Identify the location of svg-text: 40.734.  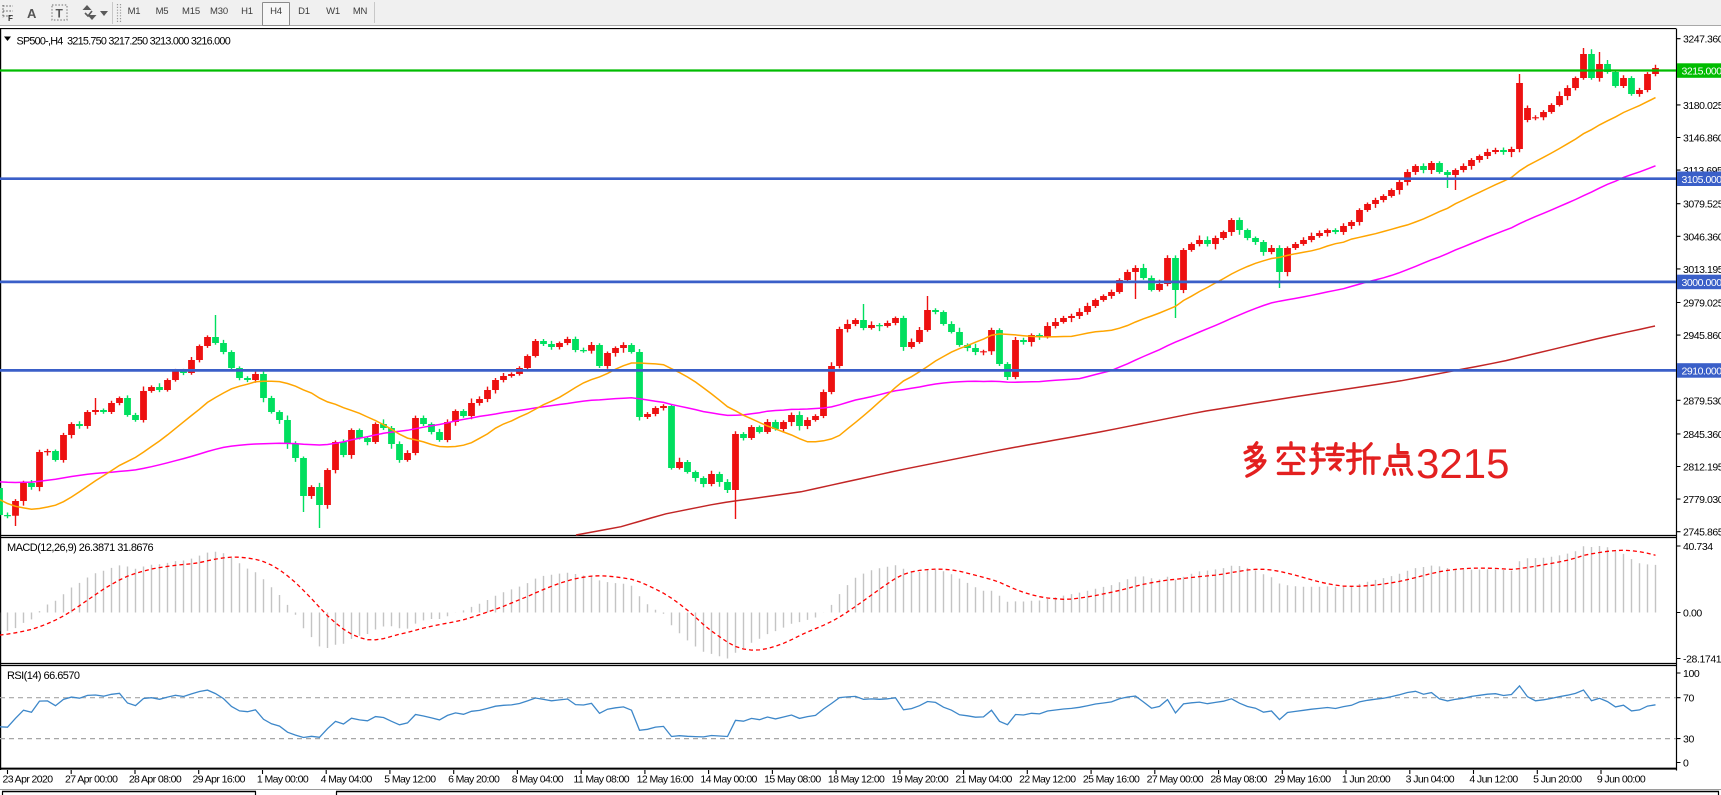
(1698, 547).